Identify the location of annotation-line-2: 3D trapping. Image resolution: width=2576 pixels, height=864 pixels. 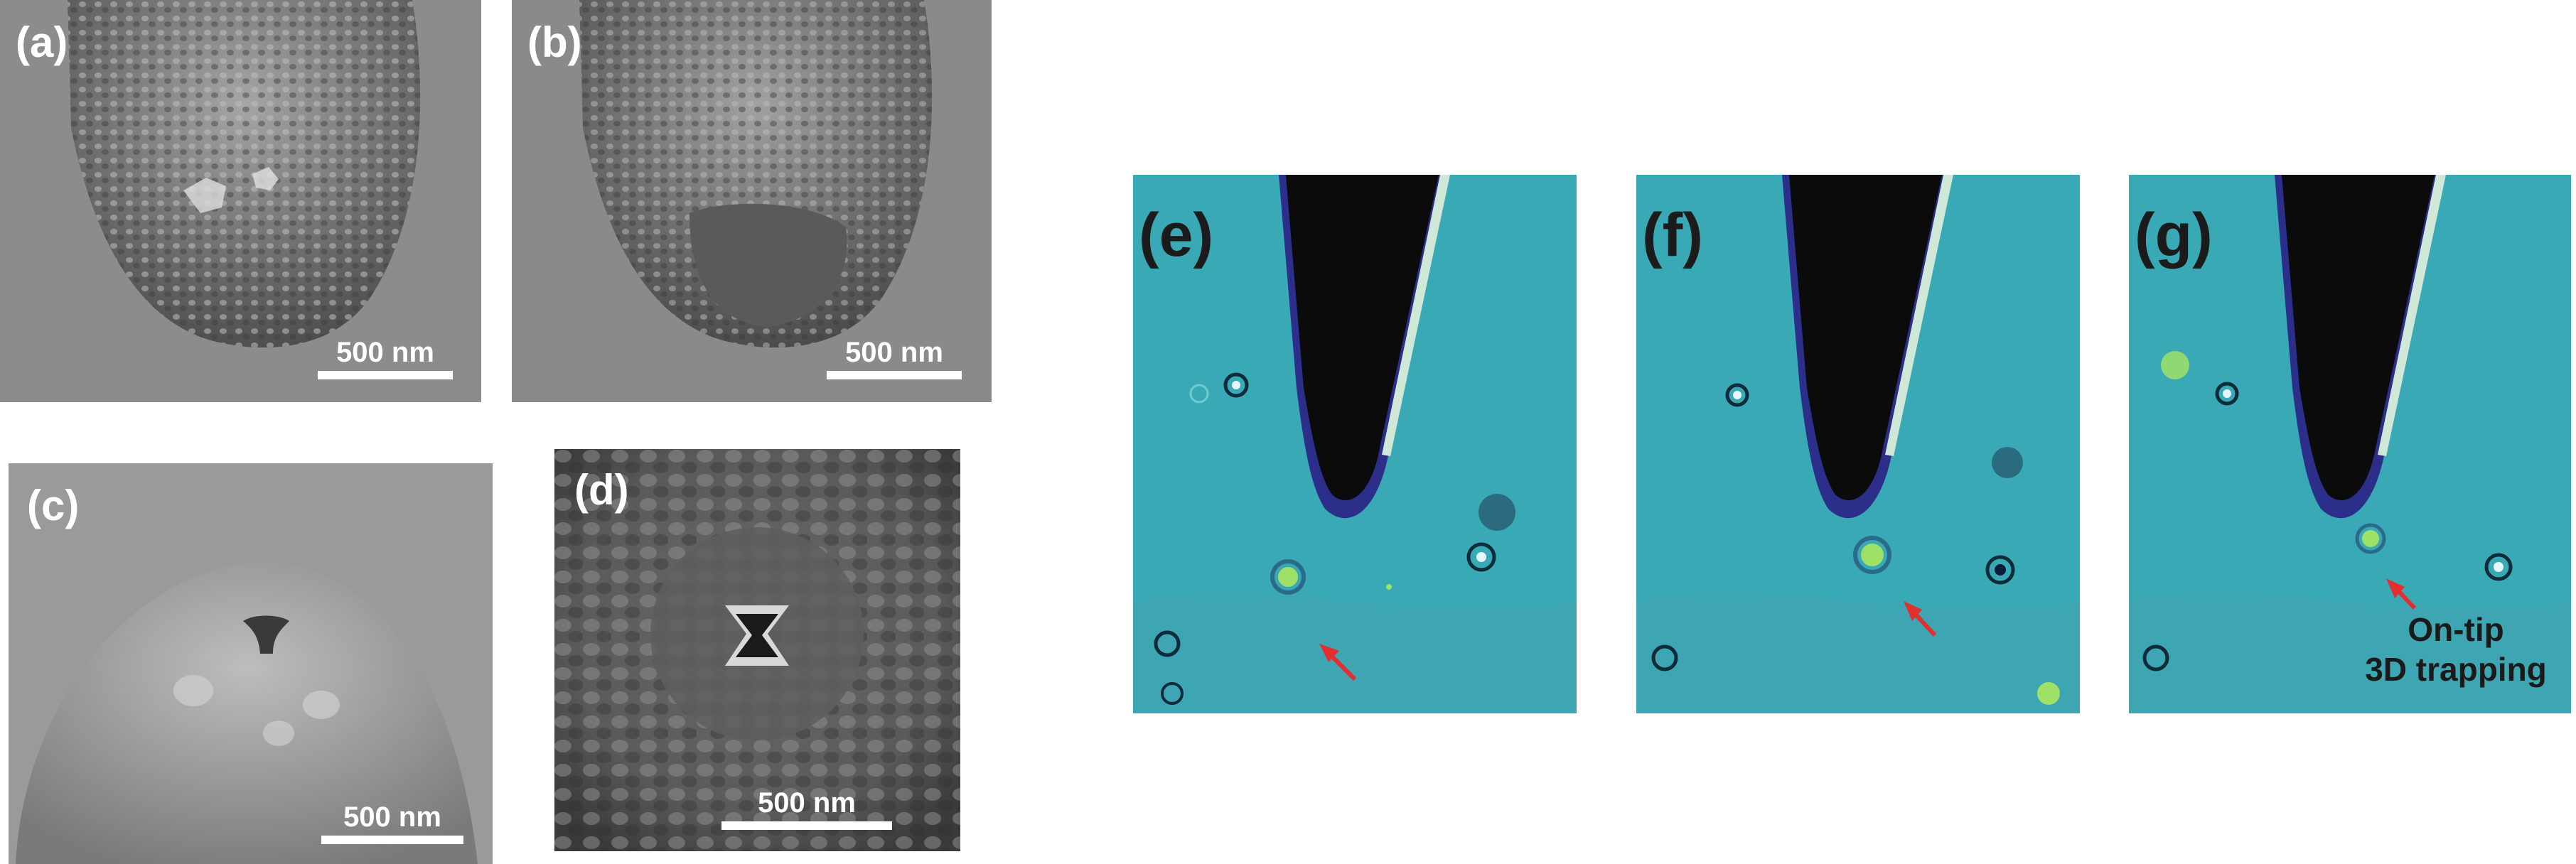
(2456, 669).